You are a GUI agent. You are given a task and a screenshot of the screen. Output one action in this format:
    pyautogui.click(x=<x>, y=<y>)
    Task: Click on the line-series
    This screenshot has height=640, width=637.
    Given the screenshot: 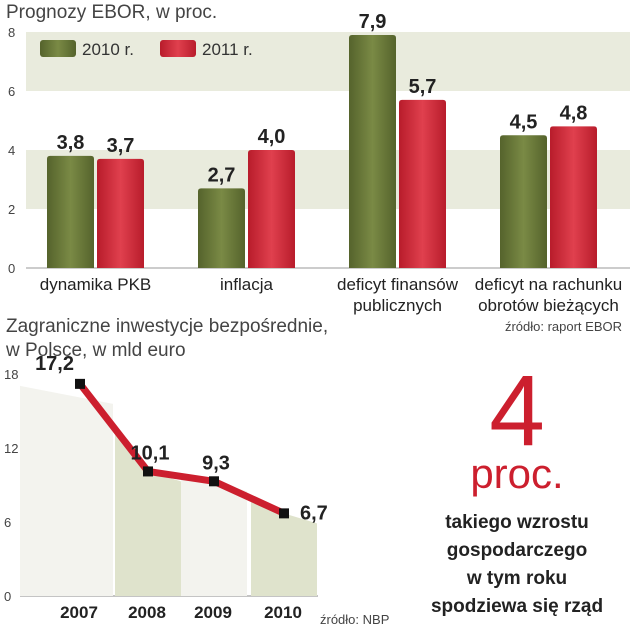 What is the action you would take?
    pyautogui.click(x=181, y=449)
    